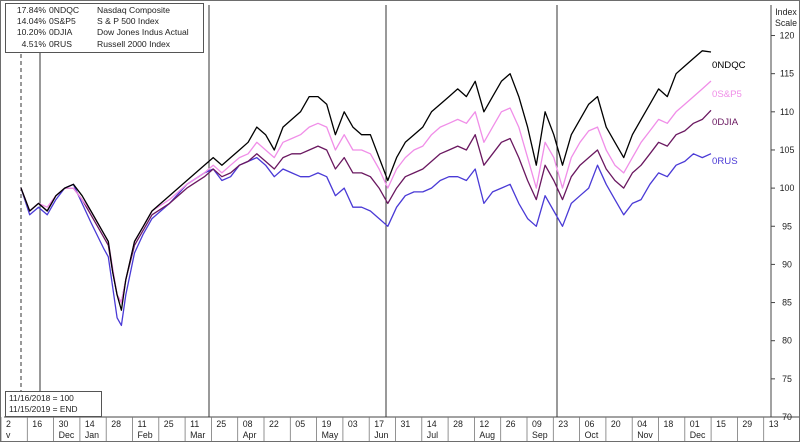 The width and height of the screenshot is (800, 443). What do you see at coordinates (62, 21) in the screenshot?
I see `legend-symbol: 0S&P5` at bounding box center [62, 21].